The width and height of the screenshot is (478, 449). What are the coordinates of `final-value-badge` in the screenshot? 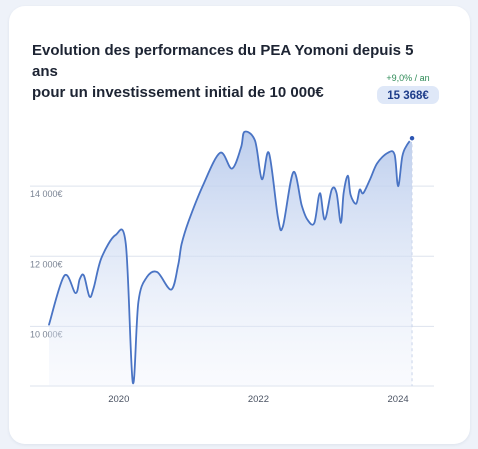 It's located at (408, 95).